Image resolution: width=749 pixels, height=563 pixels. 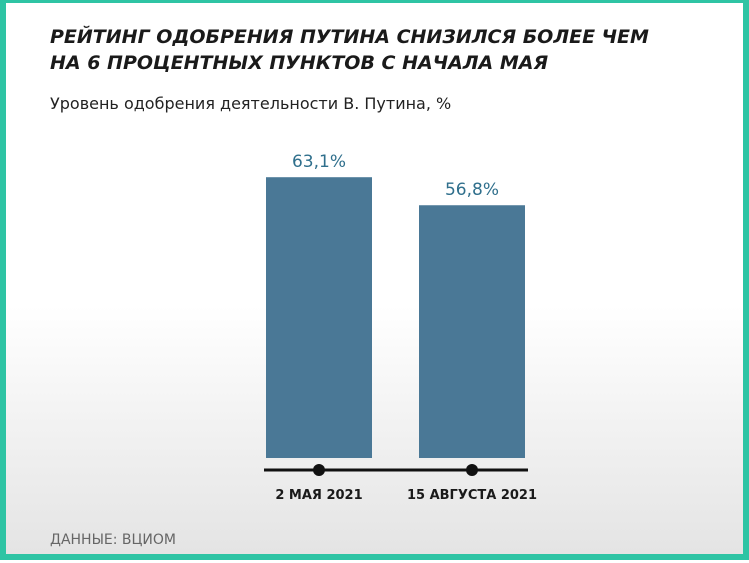 I want to click on value-label: 63,1%, so click(x=319, y=162).